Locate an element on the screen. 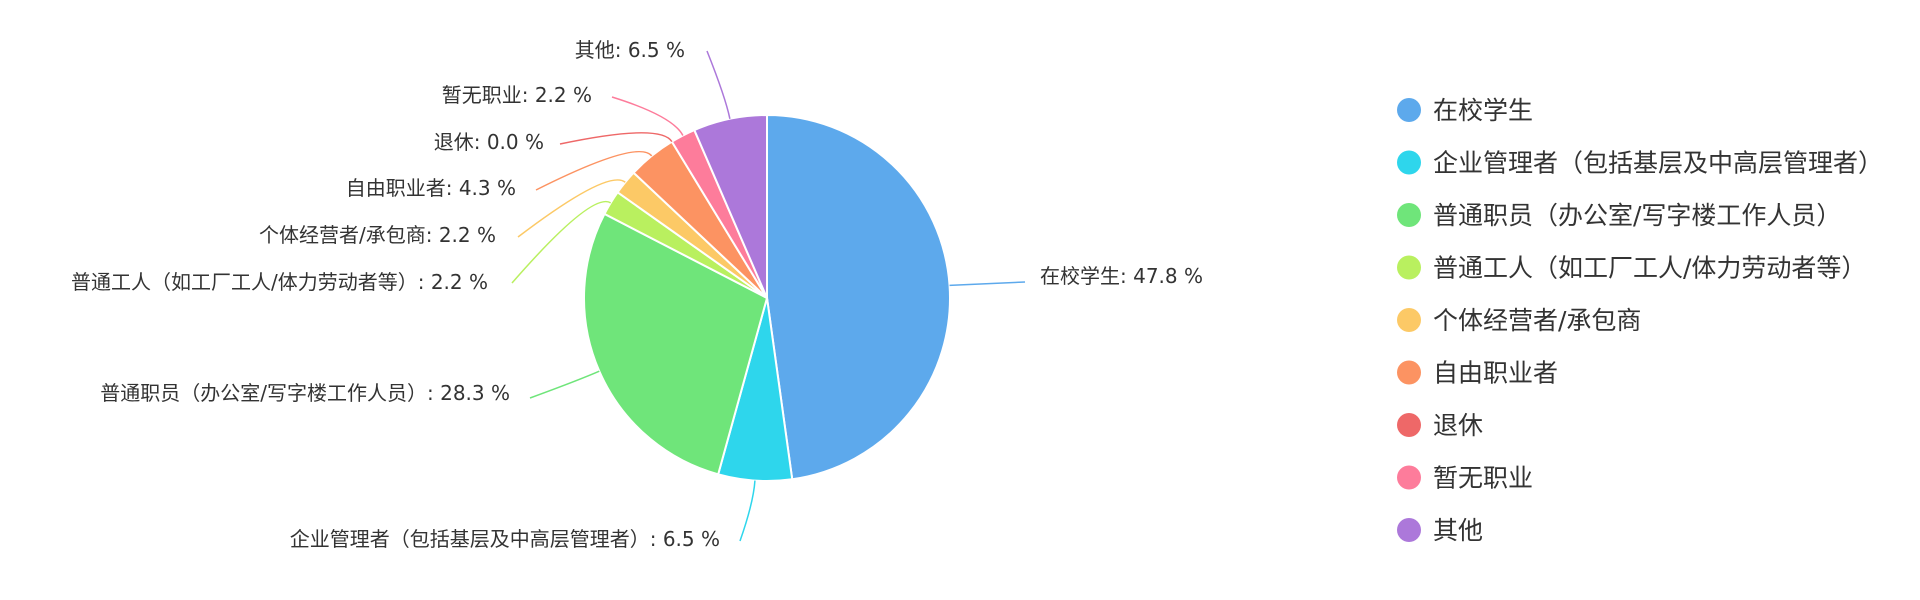  data-label: 普通职员（办公室/写字楼工作人员）: 28.3 % is located at coordinates (305, 393).